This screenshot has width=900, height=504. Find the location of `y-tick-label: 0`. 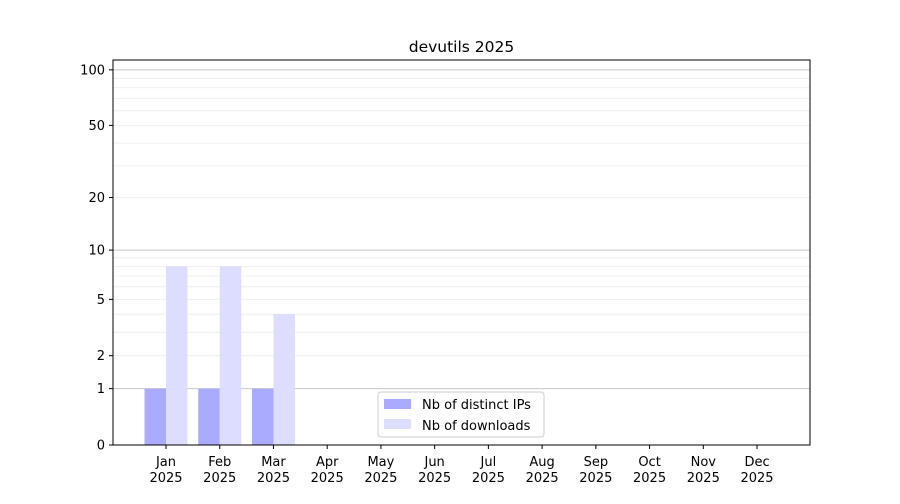

y-tick-label: 0 is located at coordinates (101, 446).